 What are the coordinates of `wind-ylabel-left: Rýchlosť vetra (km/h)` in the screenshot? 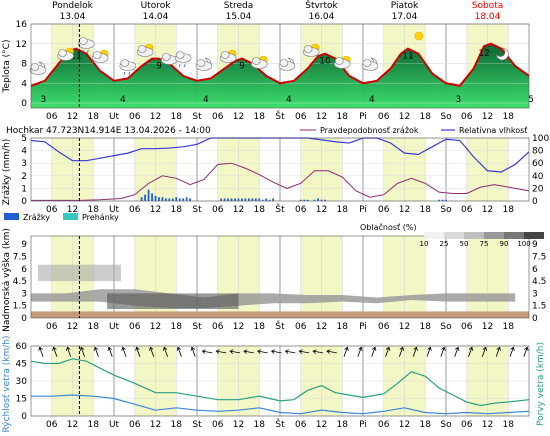 It's located at (7, 383).